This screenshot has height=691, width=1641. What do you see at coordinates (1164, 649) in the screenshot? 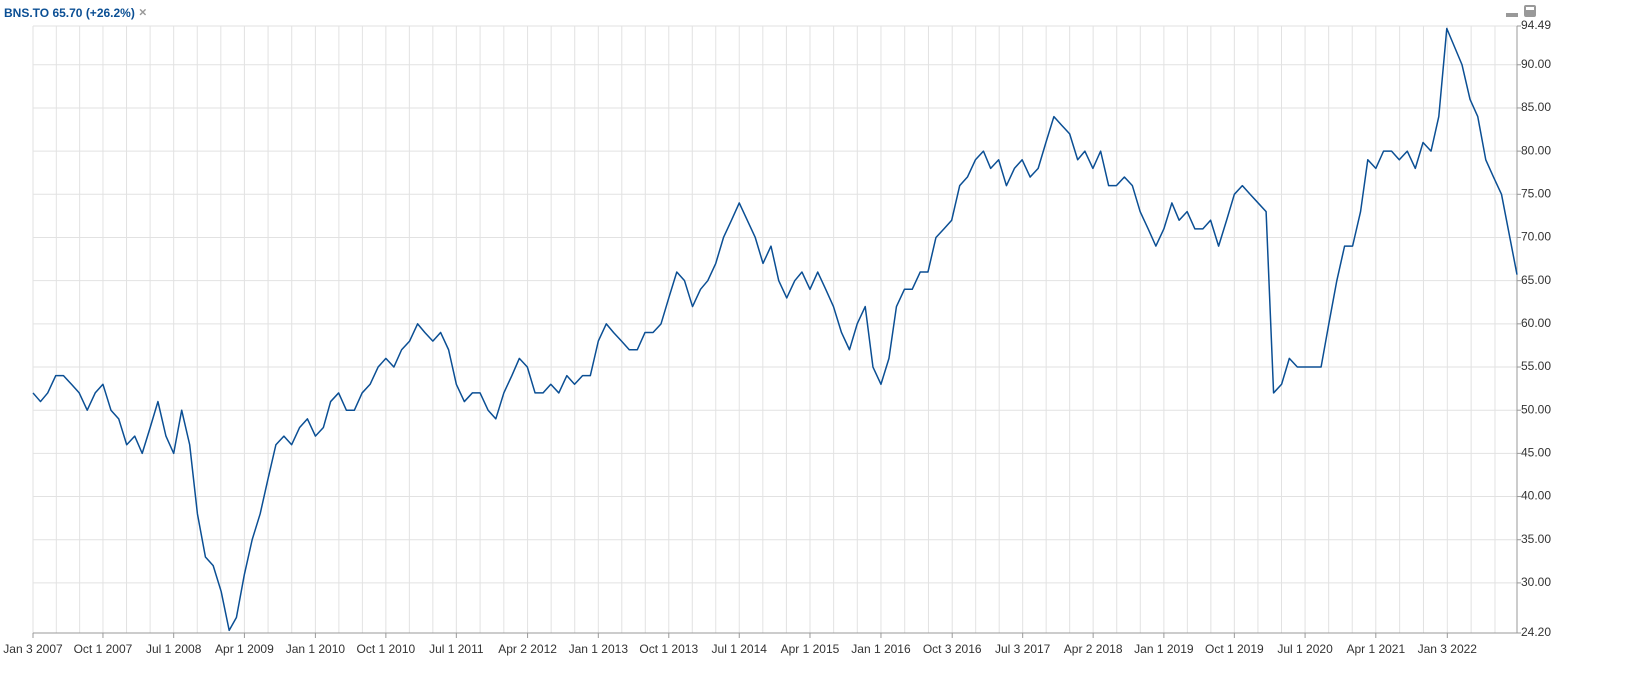
I see `x-tick-label: Jan 1 2019` at bounding box center [1164, 649].